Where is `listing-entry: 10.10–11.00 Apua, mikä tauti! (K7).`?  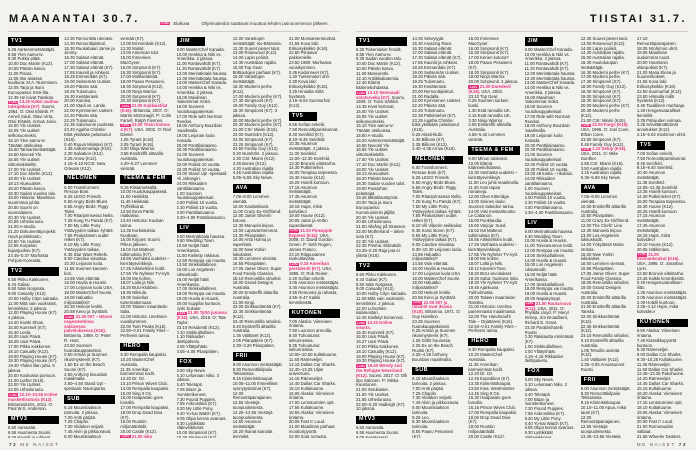
listing-entry: 10.10–11.00 Apua, mikä tauti! (K7). is located at coordinates (603, 410).